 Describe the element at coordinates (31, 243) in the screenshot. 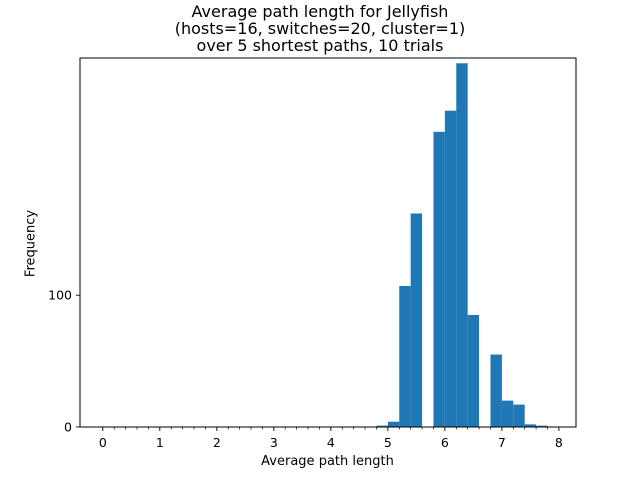

I see `y-axis-label: Frequency` at that location.